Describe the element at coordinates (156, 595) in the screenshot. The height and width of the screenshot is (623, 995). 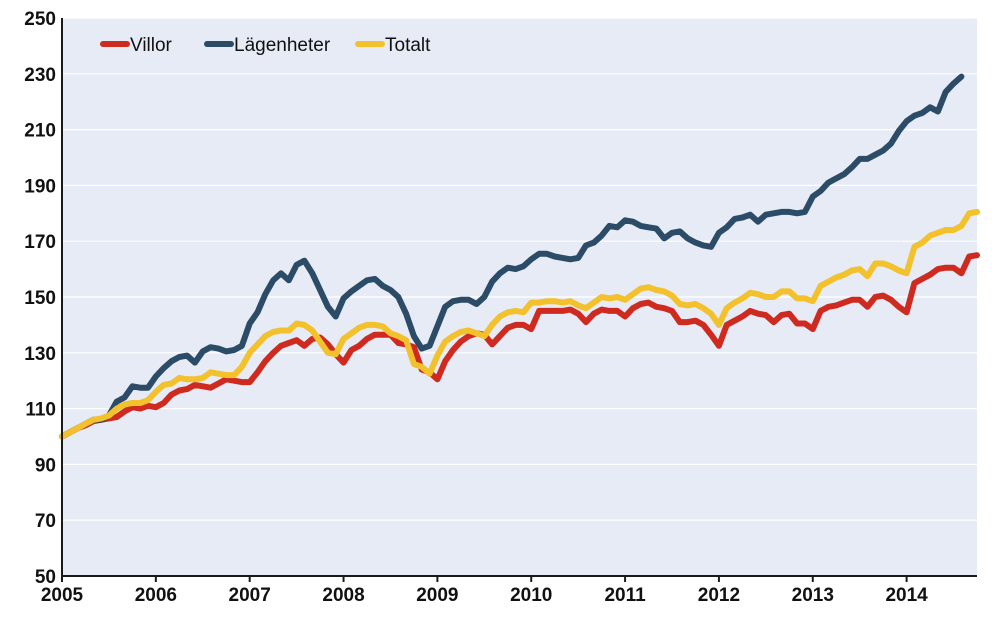
I see `x-tick-label: 2006` at that location.